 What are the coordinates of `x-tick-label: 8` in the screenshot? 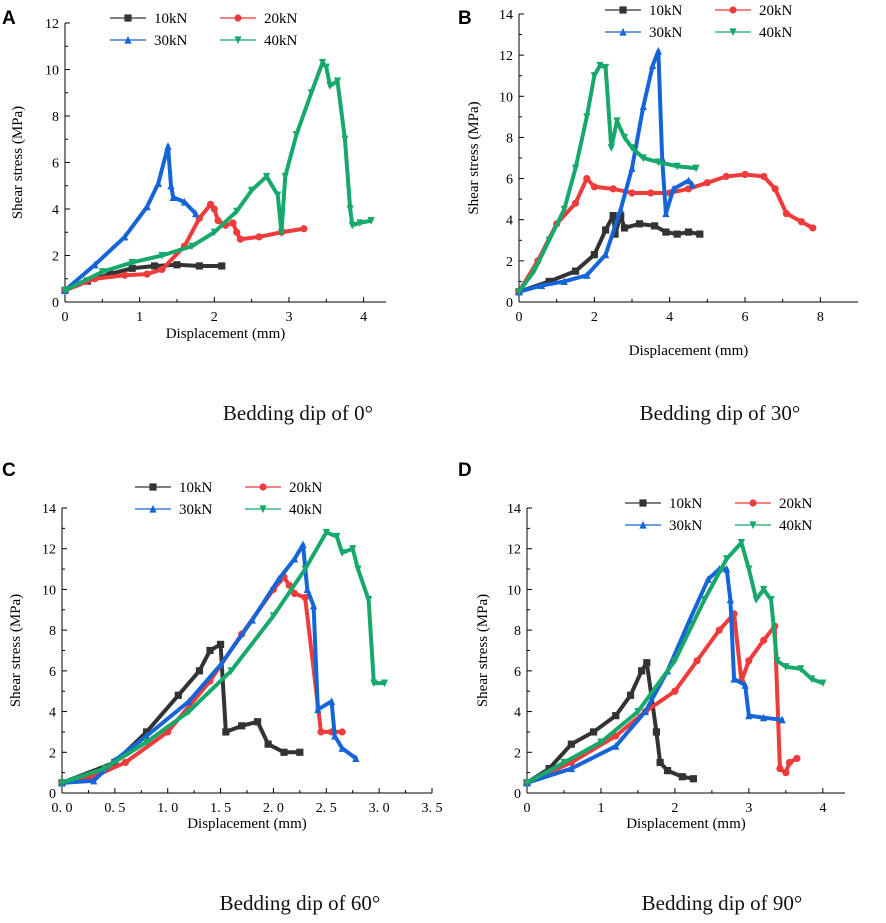 It's located at (820, 317).